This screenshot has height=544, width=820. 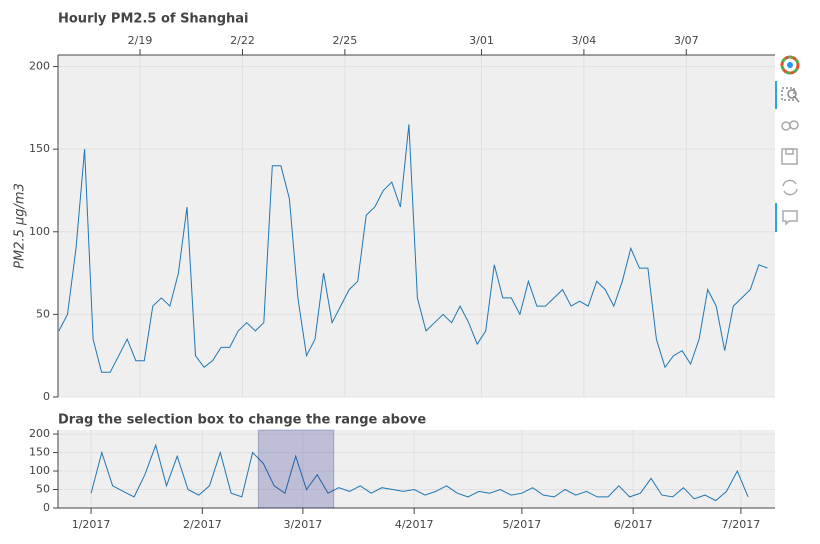 What do you see at coordinates (584, 40) in the screenshot?
I see `x-tick-label: 3/04` at bounding box center [584, 40].